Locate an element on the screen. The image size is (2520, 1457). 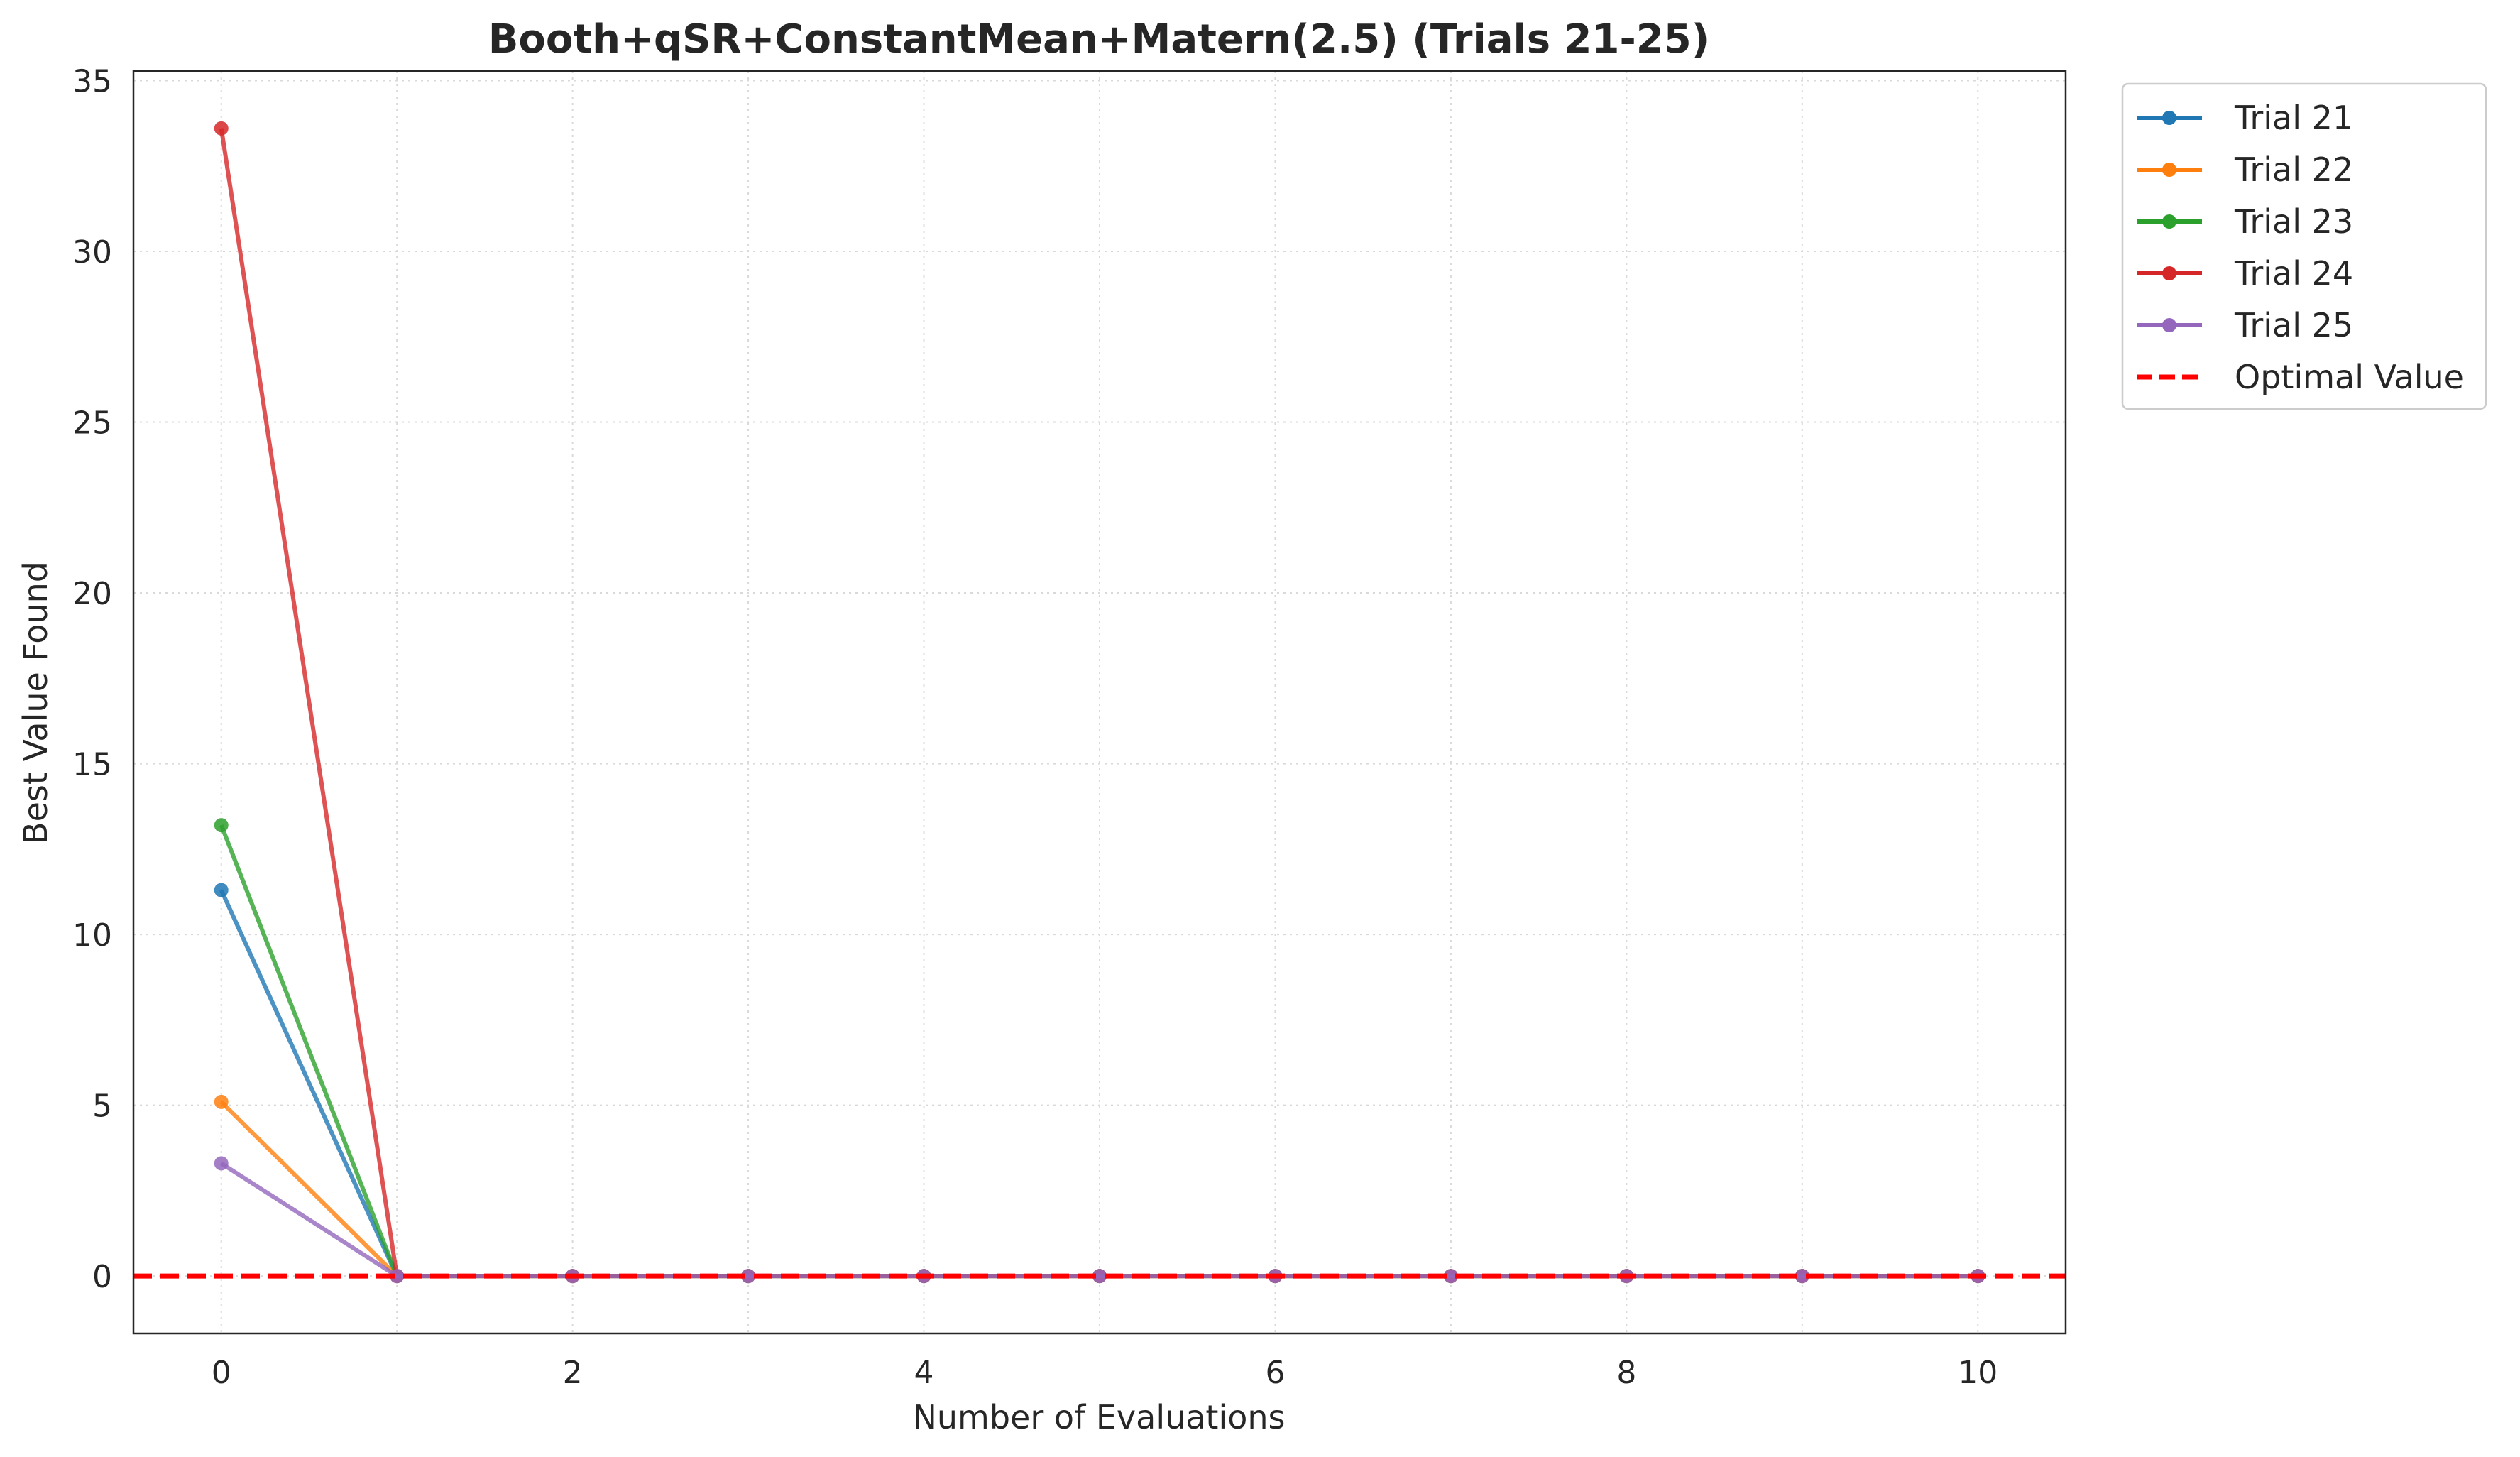
legend-label: Trial 25 is located at coordinates (2294, 325).